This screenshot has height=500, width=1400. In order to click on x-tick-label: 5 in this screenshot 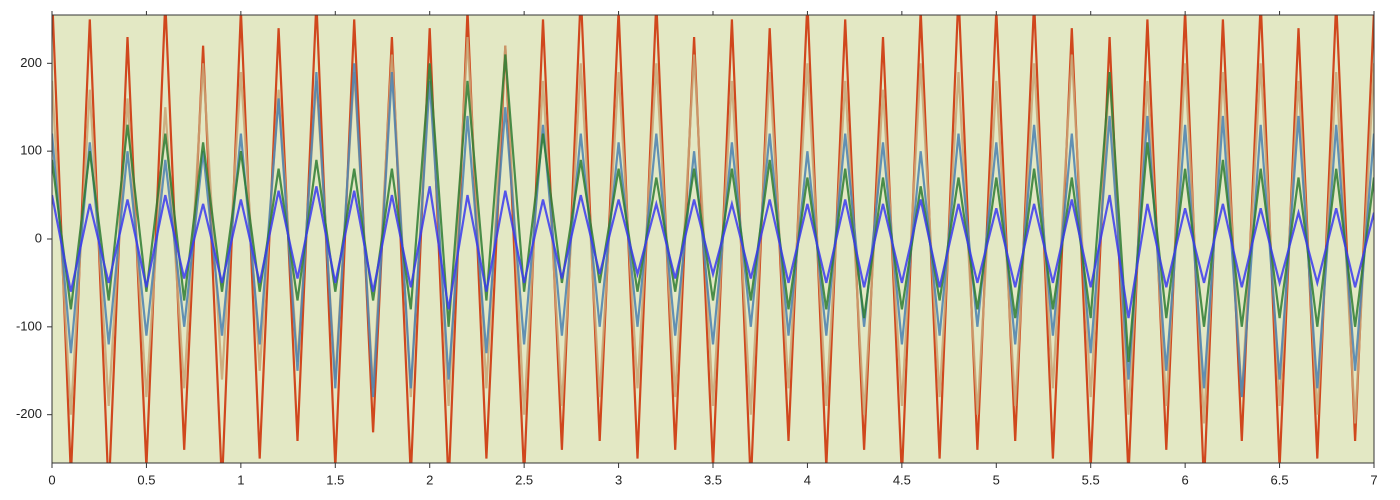, I will do `click(996, 479)`.